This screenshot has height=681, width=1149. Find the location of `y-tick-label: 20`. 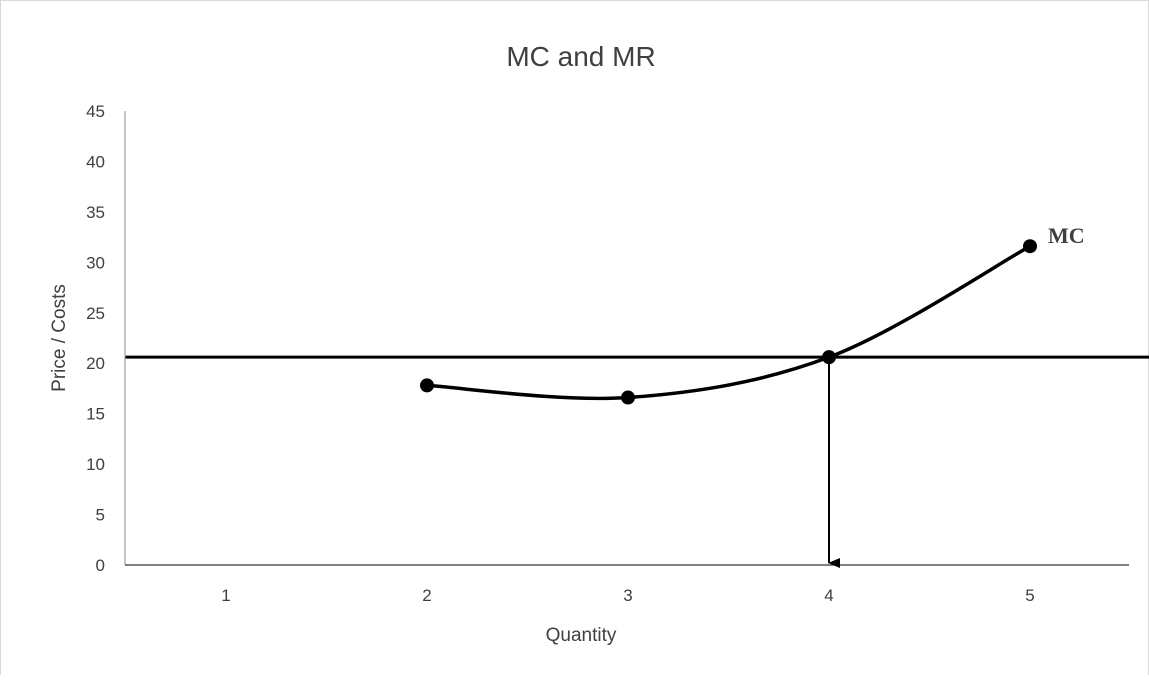

y-tick-label: 20 is located at coordinates (95, 363).